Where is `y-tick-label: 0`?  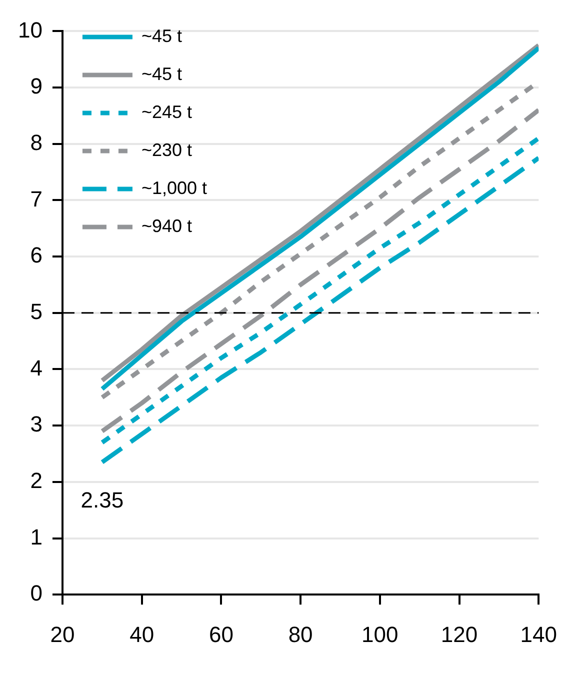 y-tick-label: 0 is located at coordinates (36, 593).